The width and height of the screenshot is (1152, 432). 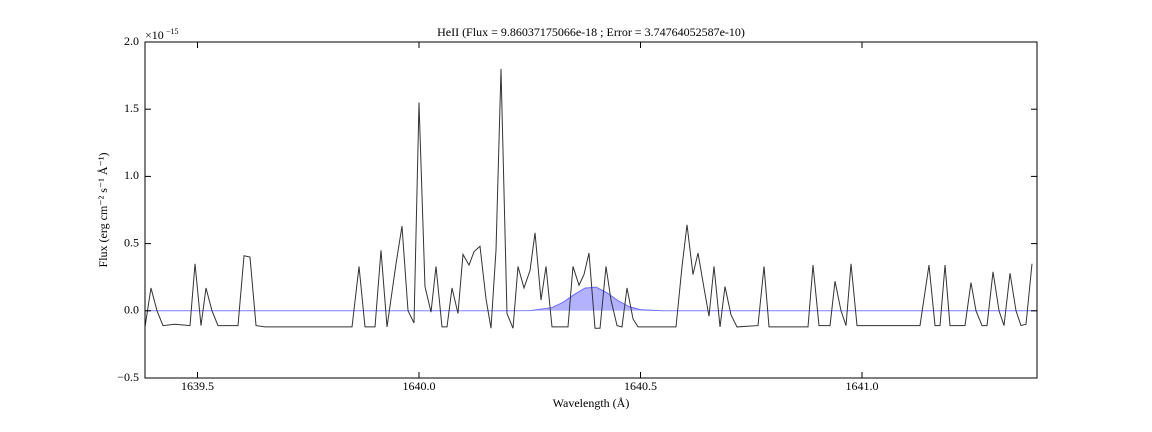 I want to click on fit-line, so click(x=591, y=299).